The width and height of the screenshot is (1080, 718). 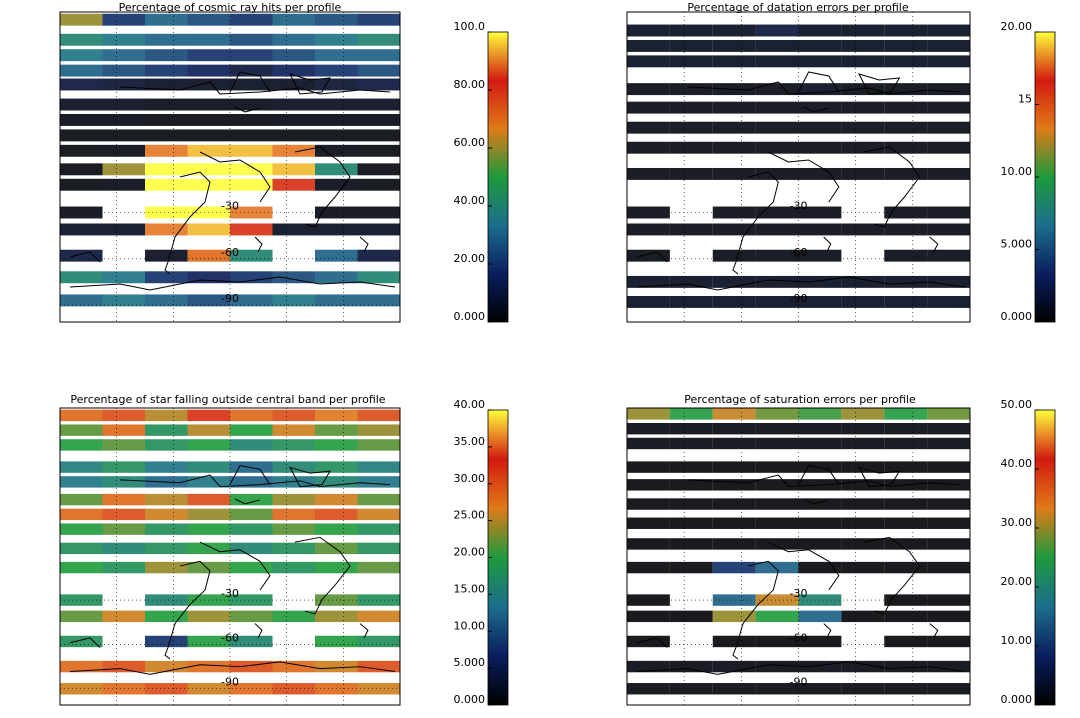 I want to click on map-frame, so click(x=798, y=556).